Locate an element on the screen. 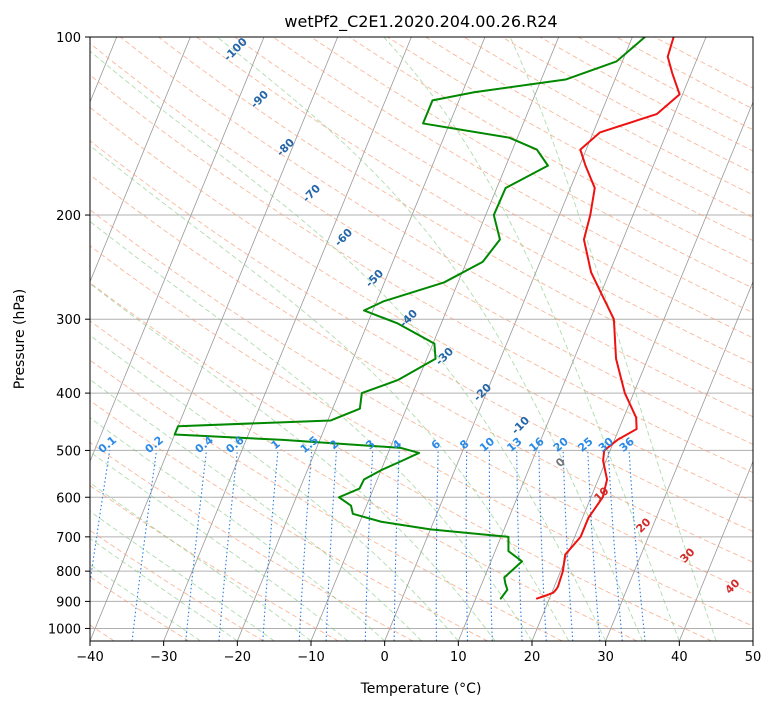 The height and width of the screenshot is (708, 775). moist-adiabat-label: -80 is located at coordinates (285, 147).